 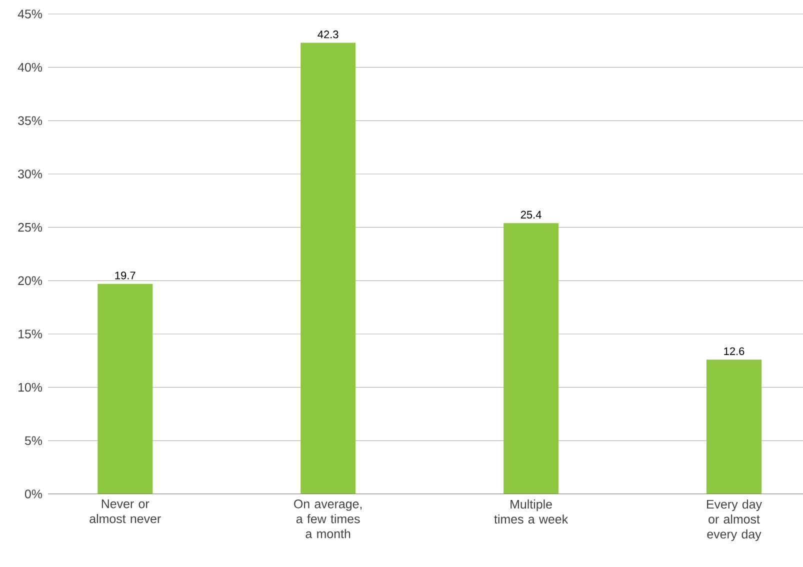 I want to click on x-tick-label: Never or almost never, so click(x=125, y=512).